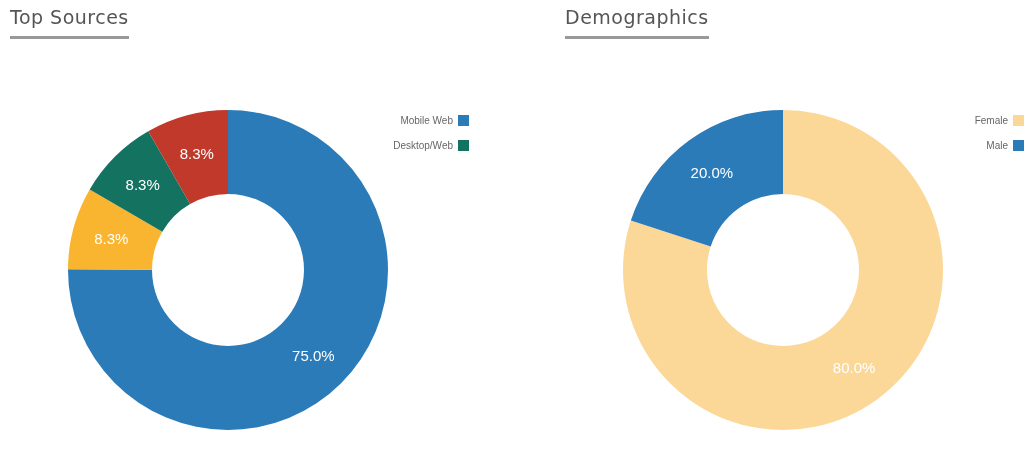  What do you see at coordinates (69, 22) in the screenshot?
I see `chart-title: Top Sources` at bounding box center [69, 22].